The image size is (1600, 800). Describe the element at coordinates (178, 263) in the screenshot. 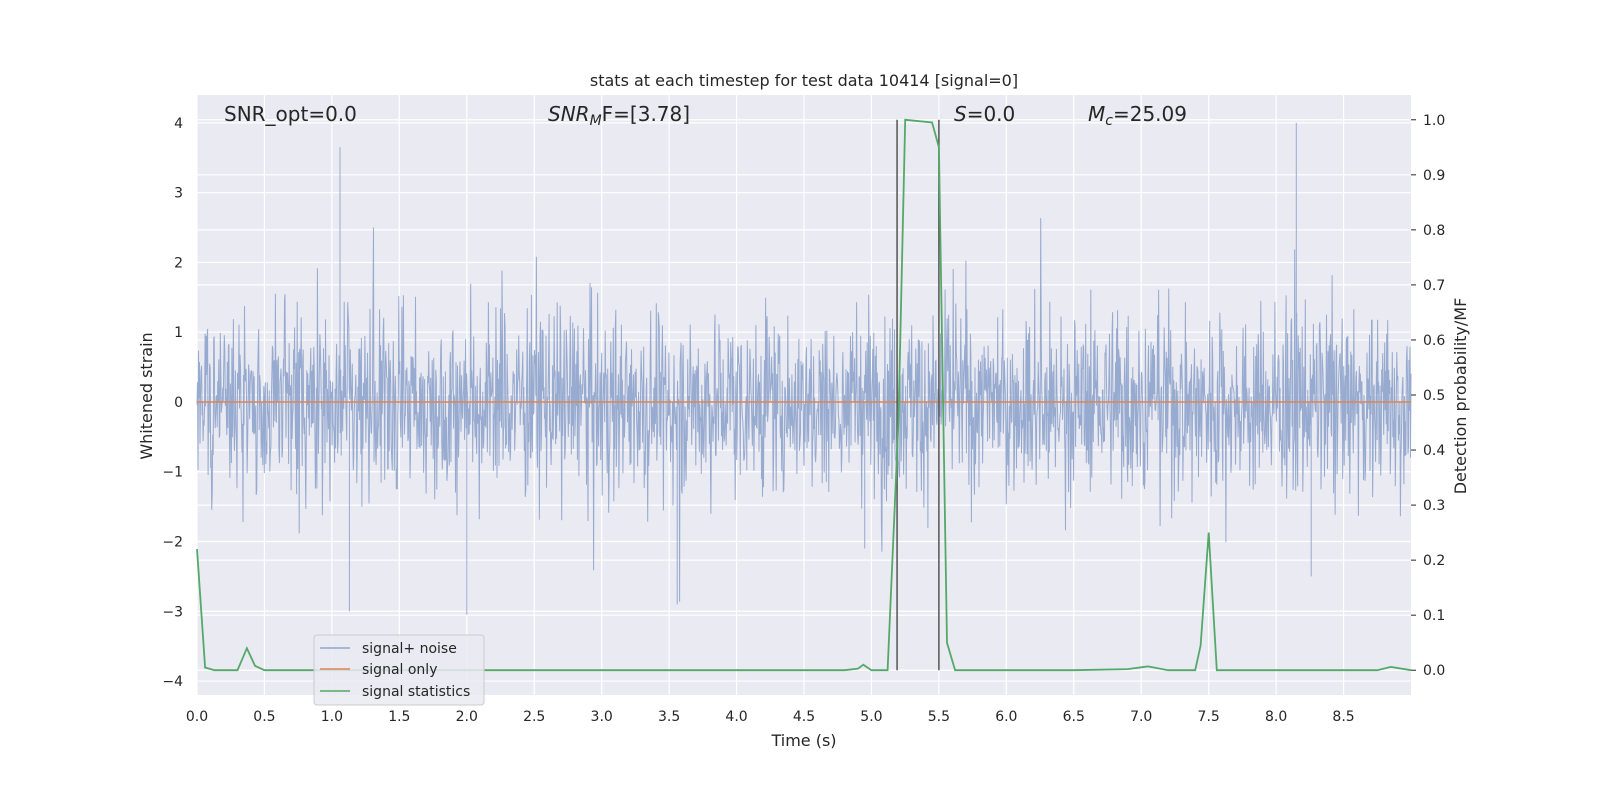

I see `y-tick-label: 2` at that location.